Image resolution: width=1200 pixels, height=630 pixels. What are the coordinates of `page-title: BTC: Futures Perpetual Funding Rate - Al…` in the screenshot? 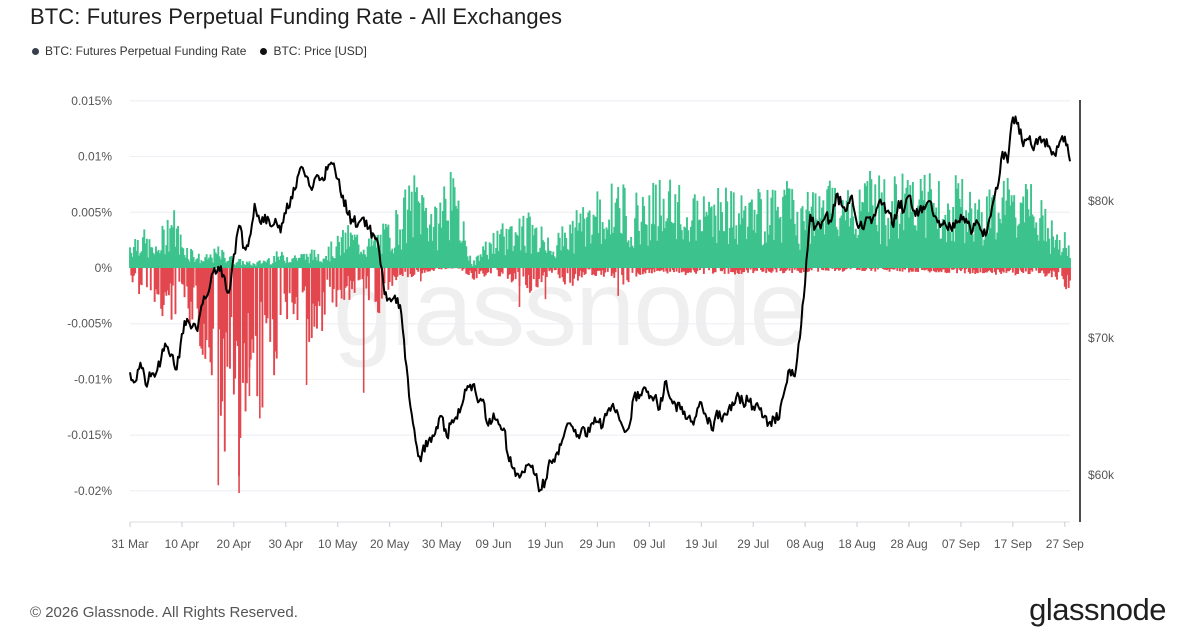 It's located at (296, 16).